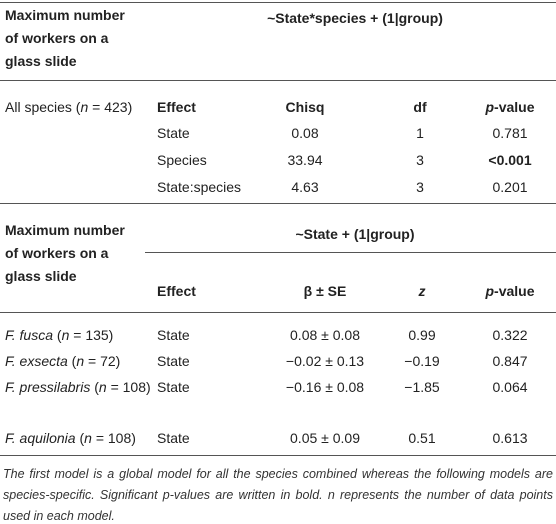  What do you see at coordinates (91, 335) in the screenshot?
I see `text-run: = 135)` at bounding box center [91, 335].